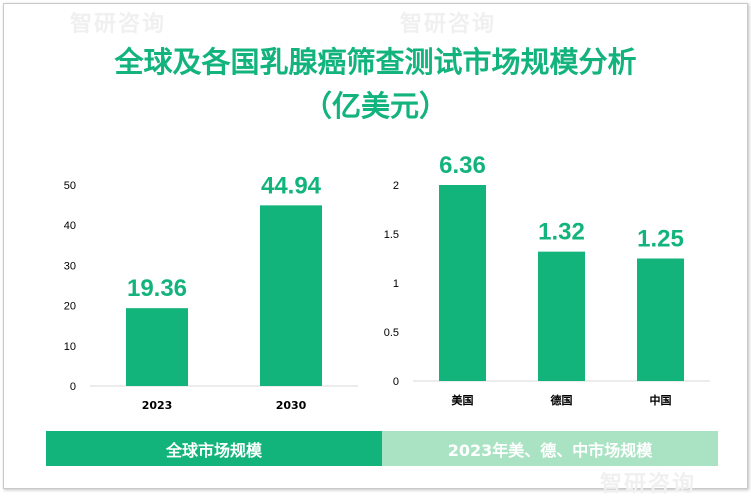  What do you see at coordinates (661, 400) in the screenshot?
I see `x-tick-label: 中国` at bounding box center [661, 400].